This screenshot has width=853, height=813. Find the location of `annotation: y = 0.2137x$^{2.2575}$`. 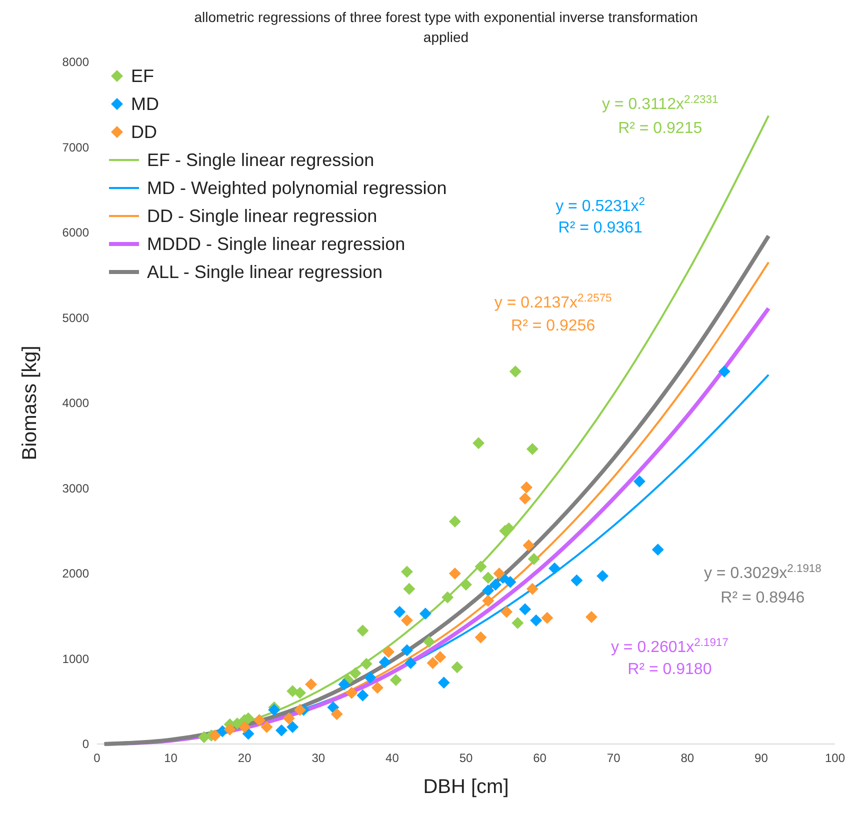

annotation: y = 0.2137x$^{2.2575}$ is located at coordinates (553, 302).